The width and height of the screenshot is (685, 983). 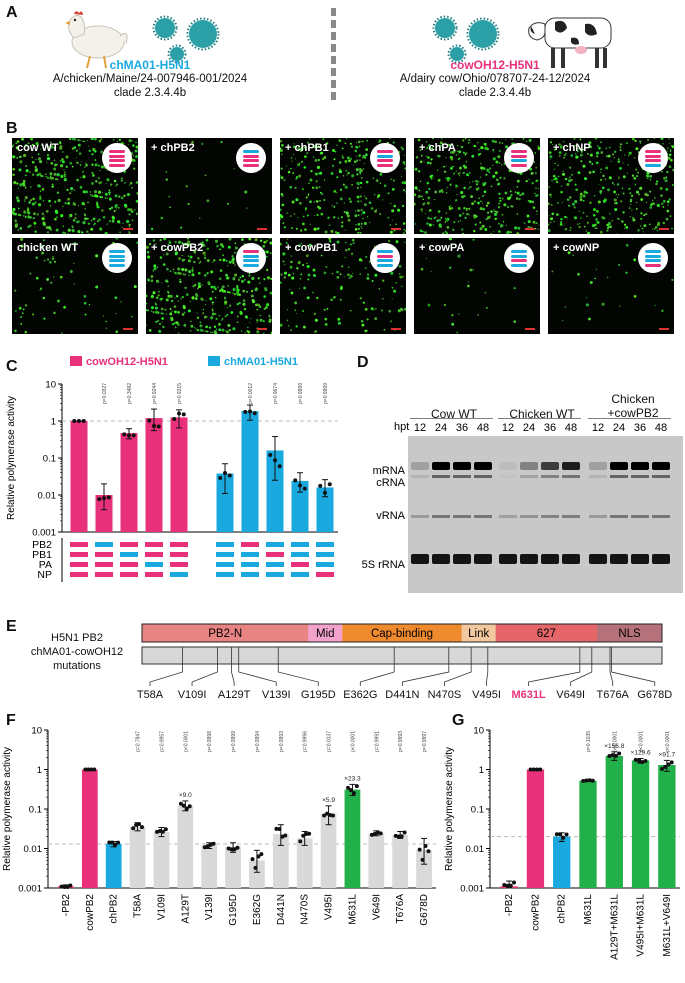 I want to click on cell-label: + chPB2, so click(x=173, y=148).